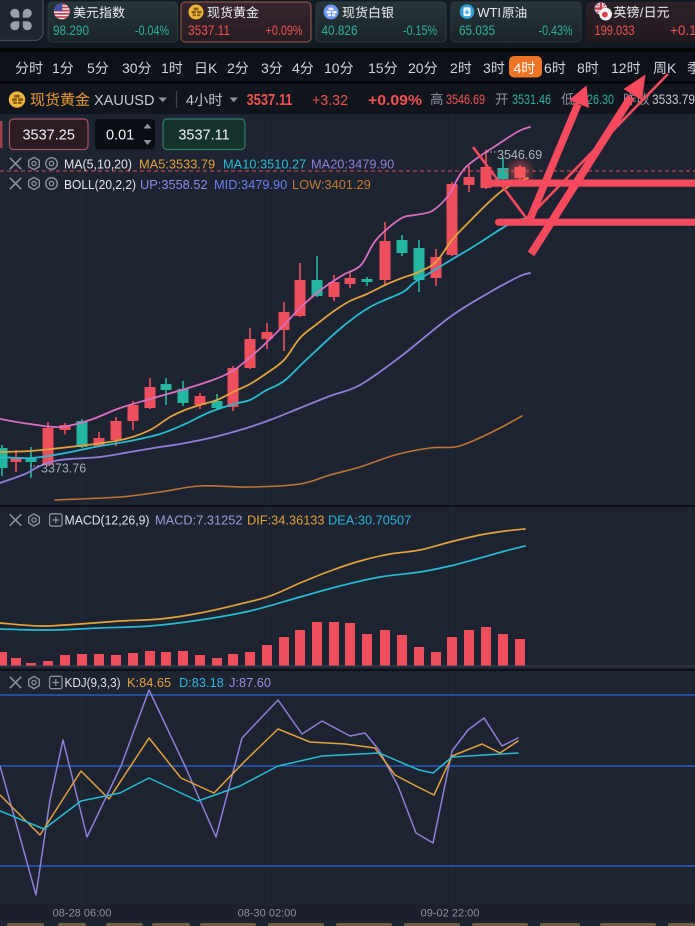 The height and width of the screenshot is (926, 695). What do you see at coordinates (331, 184) in the screenshot?
I see `svg-text: LOW:3401.29` at bounding box center [331, 184].